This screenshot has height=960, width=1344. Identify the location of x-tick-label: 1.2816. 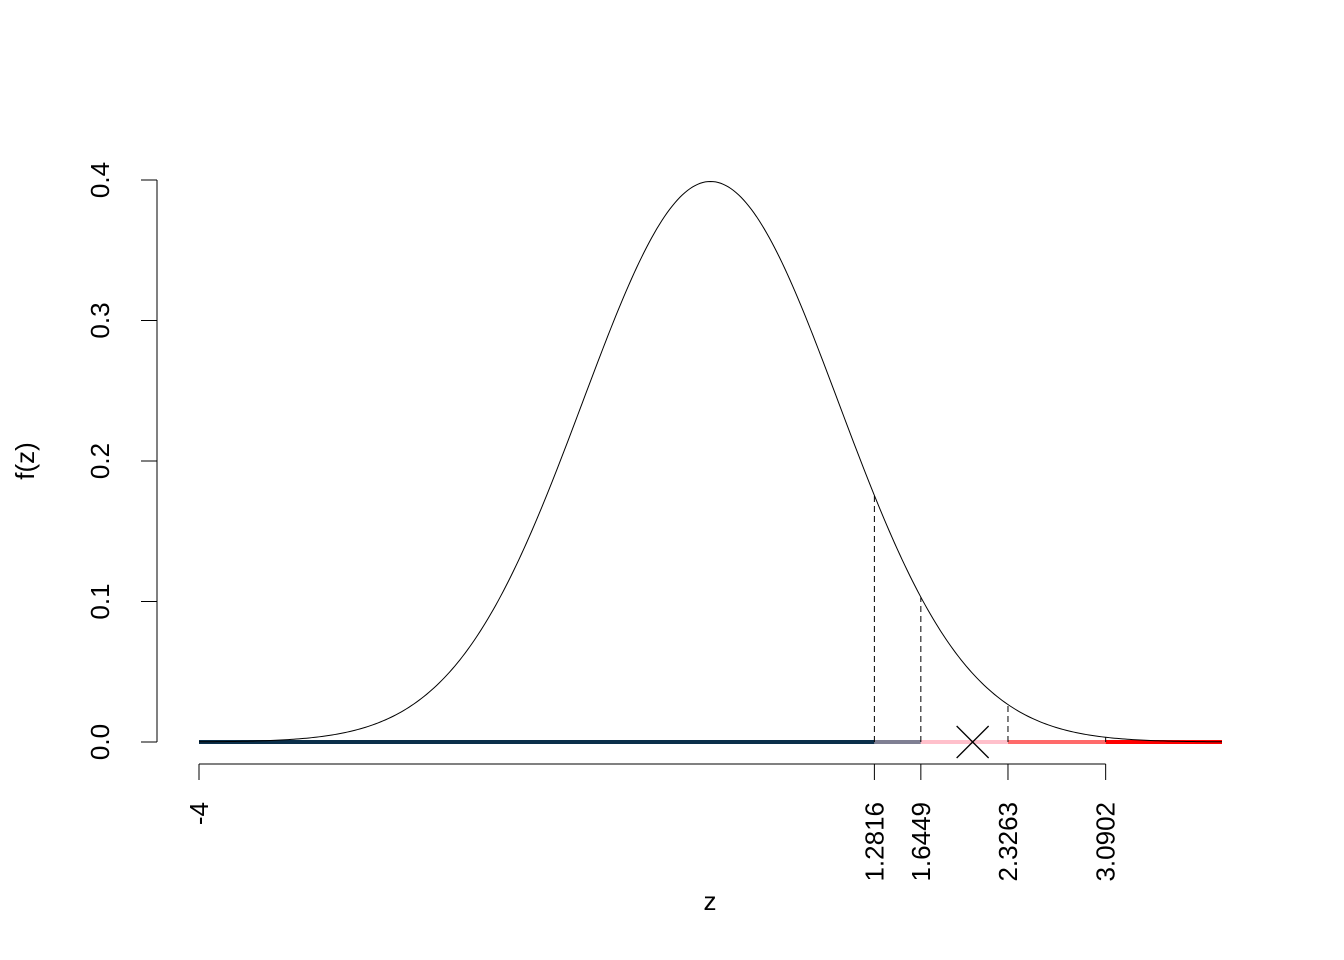
(874, 842).